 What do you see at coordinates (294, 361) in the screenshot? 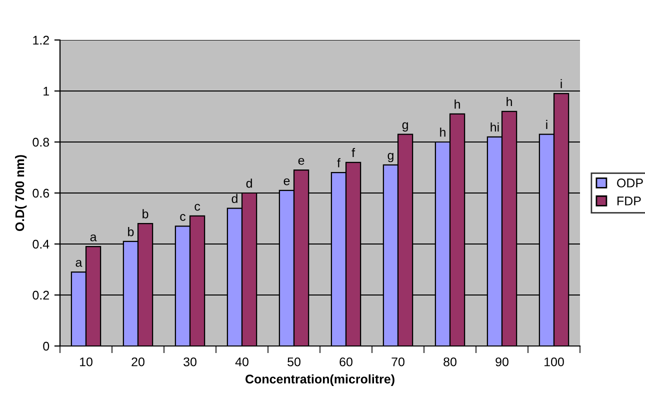
I see `x-tick-label: 50` at bounding box center [294, 361].